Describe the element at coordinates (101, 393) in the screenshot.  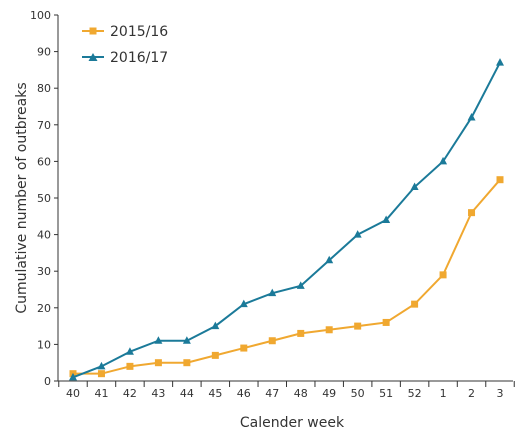
I see `x-tick-label: 41` at that location.